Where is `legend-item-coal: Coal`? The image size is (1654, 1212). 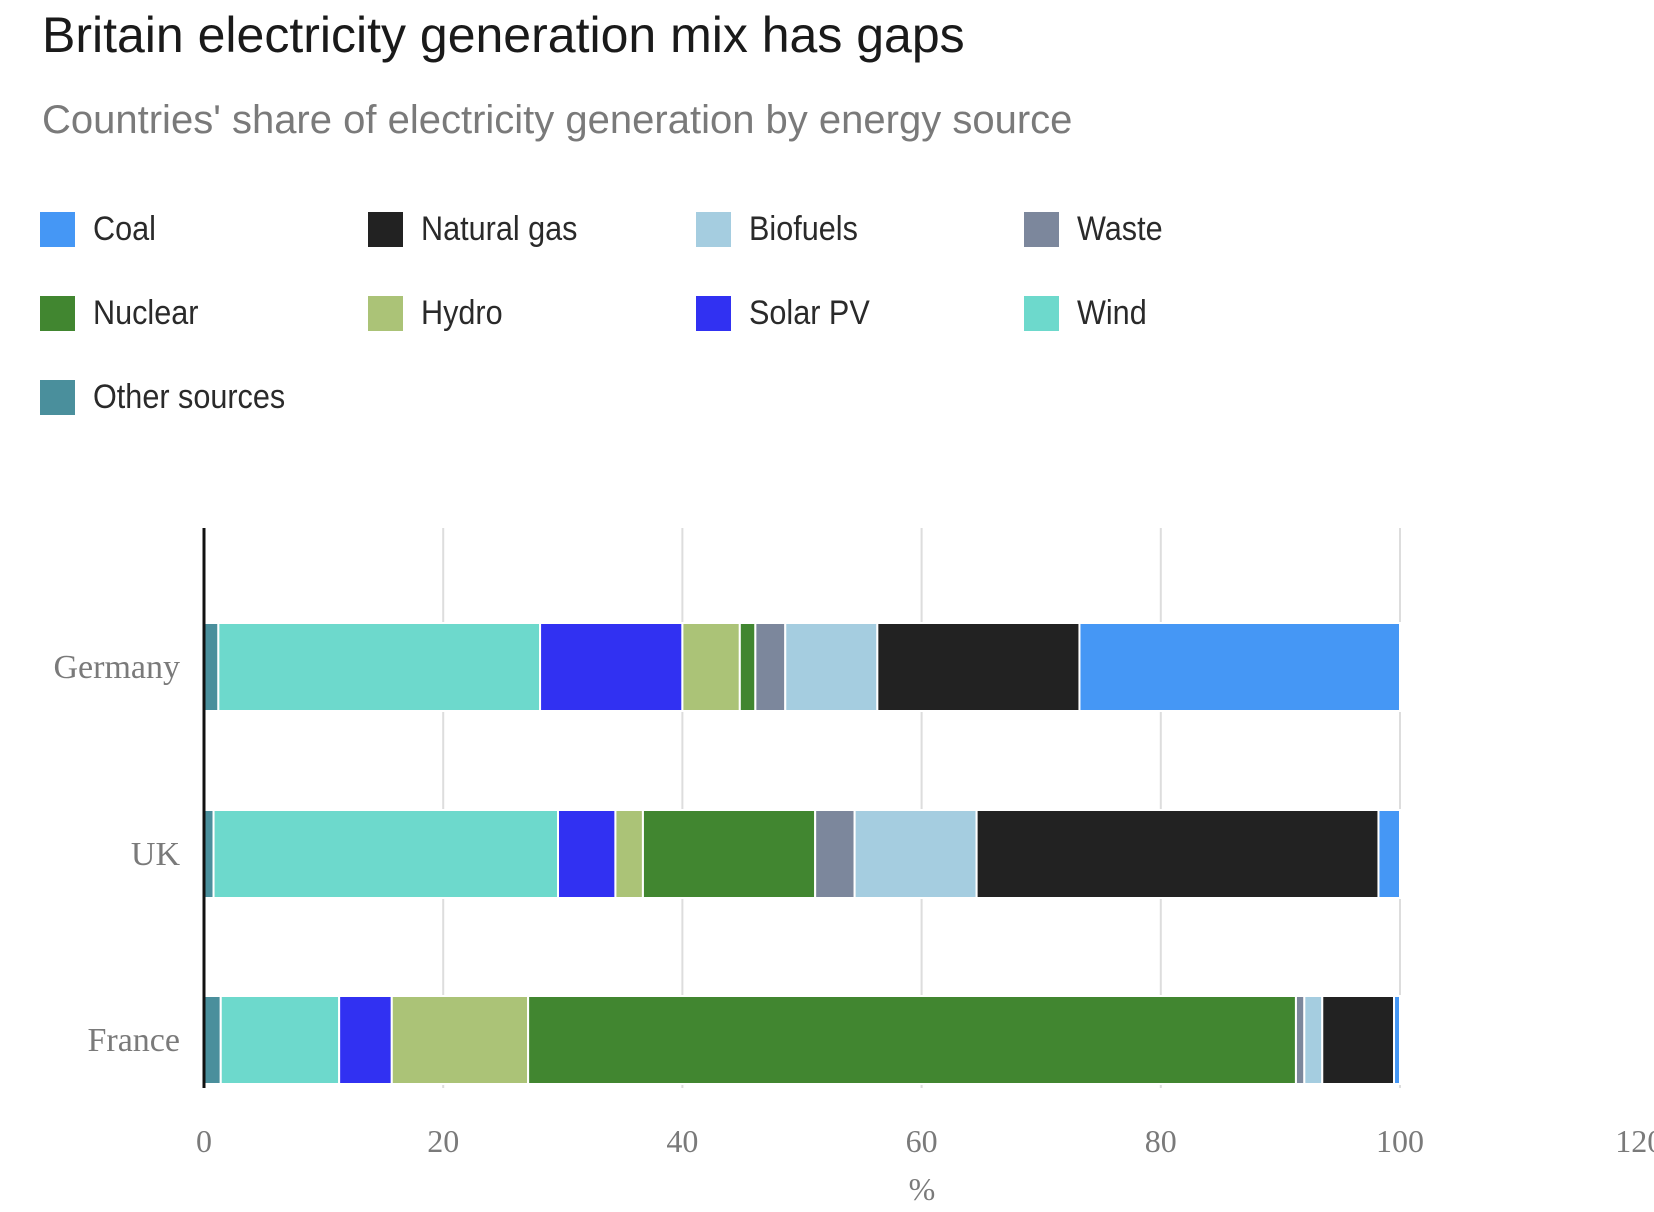 legend-item-coal: Coal is located at coordinates (204, 229).